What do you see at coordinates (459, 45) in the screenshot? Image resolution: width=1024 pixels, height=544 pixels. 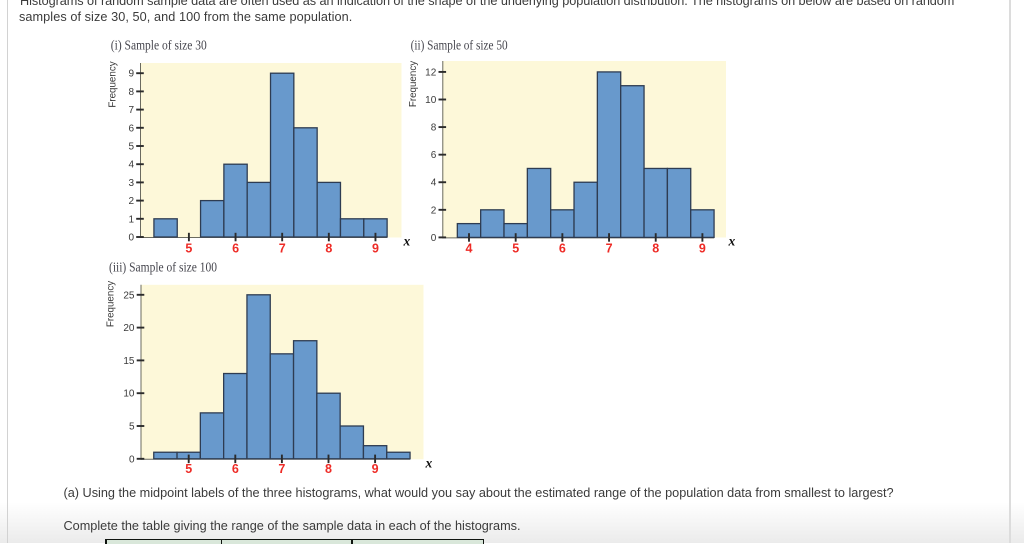 I see `svg-text: (ii) Sample of size 50` at bounding box center [459, 45].